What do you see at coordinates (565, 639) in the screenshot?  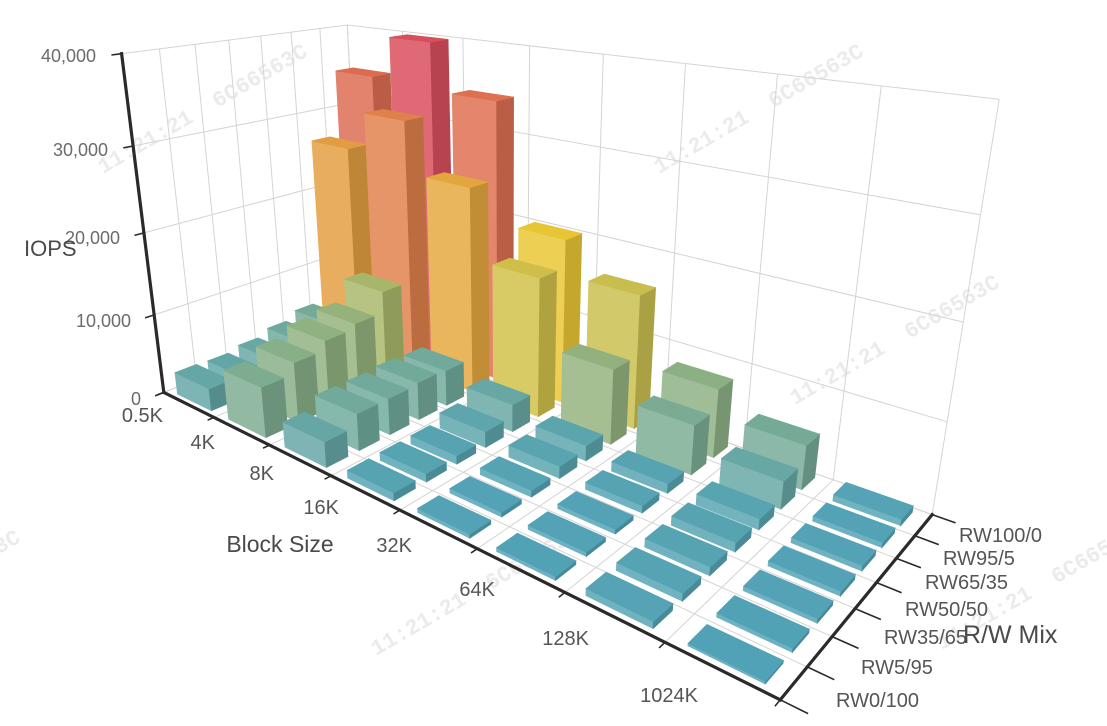 I see `svg-text: 128K` at bounding box center [565, 639].